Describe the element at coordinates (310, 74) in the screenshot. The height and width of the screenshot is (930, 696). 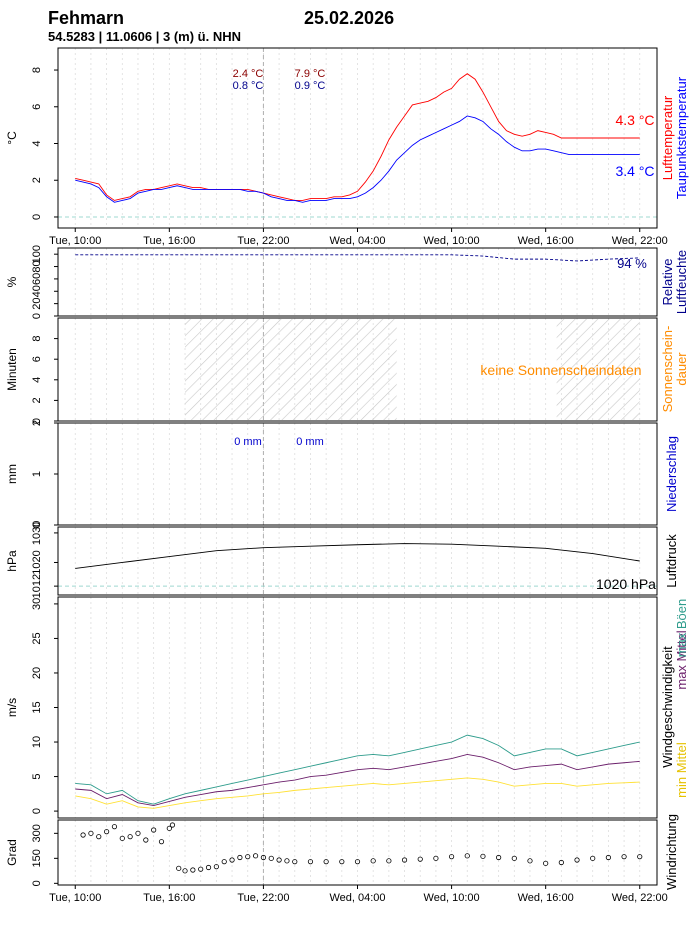
I see `annotation-temp-max: 7.9 °C` at that location.